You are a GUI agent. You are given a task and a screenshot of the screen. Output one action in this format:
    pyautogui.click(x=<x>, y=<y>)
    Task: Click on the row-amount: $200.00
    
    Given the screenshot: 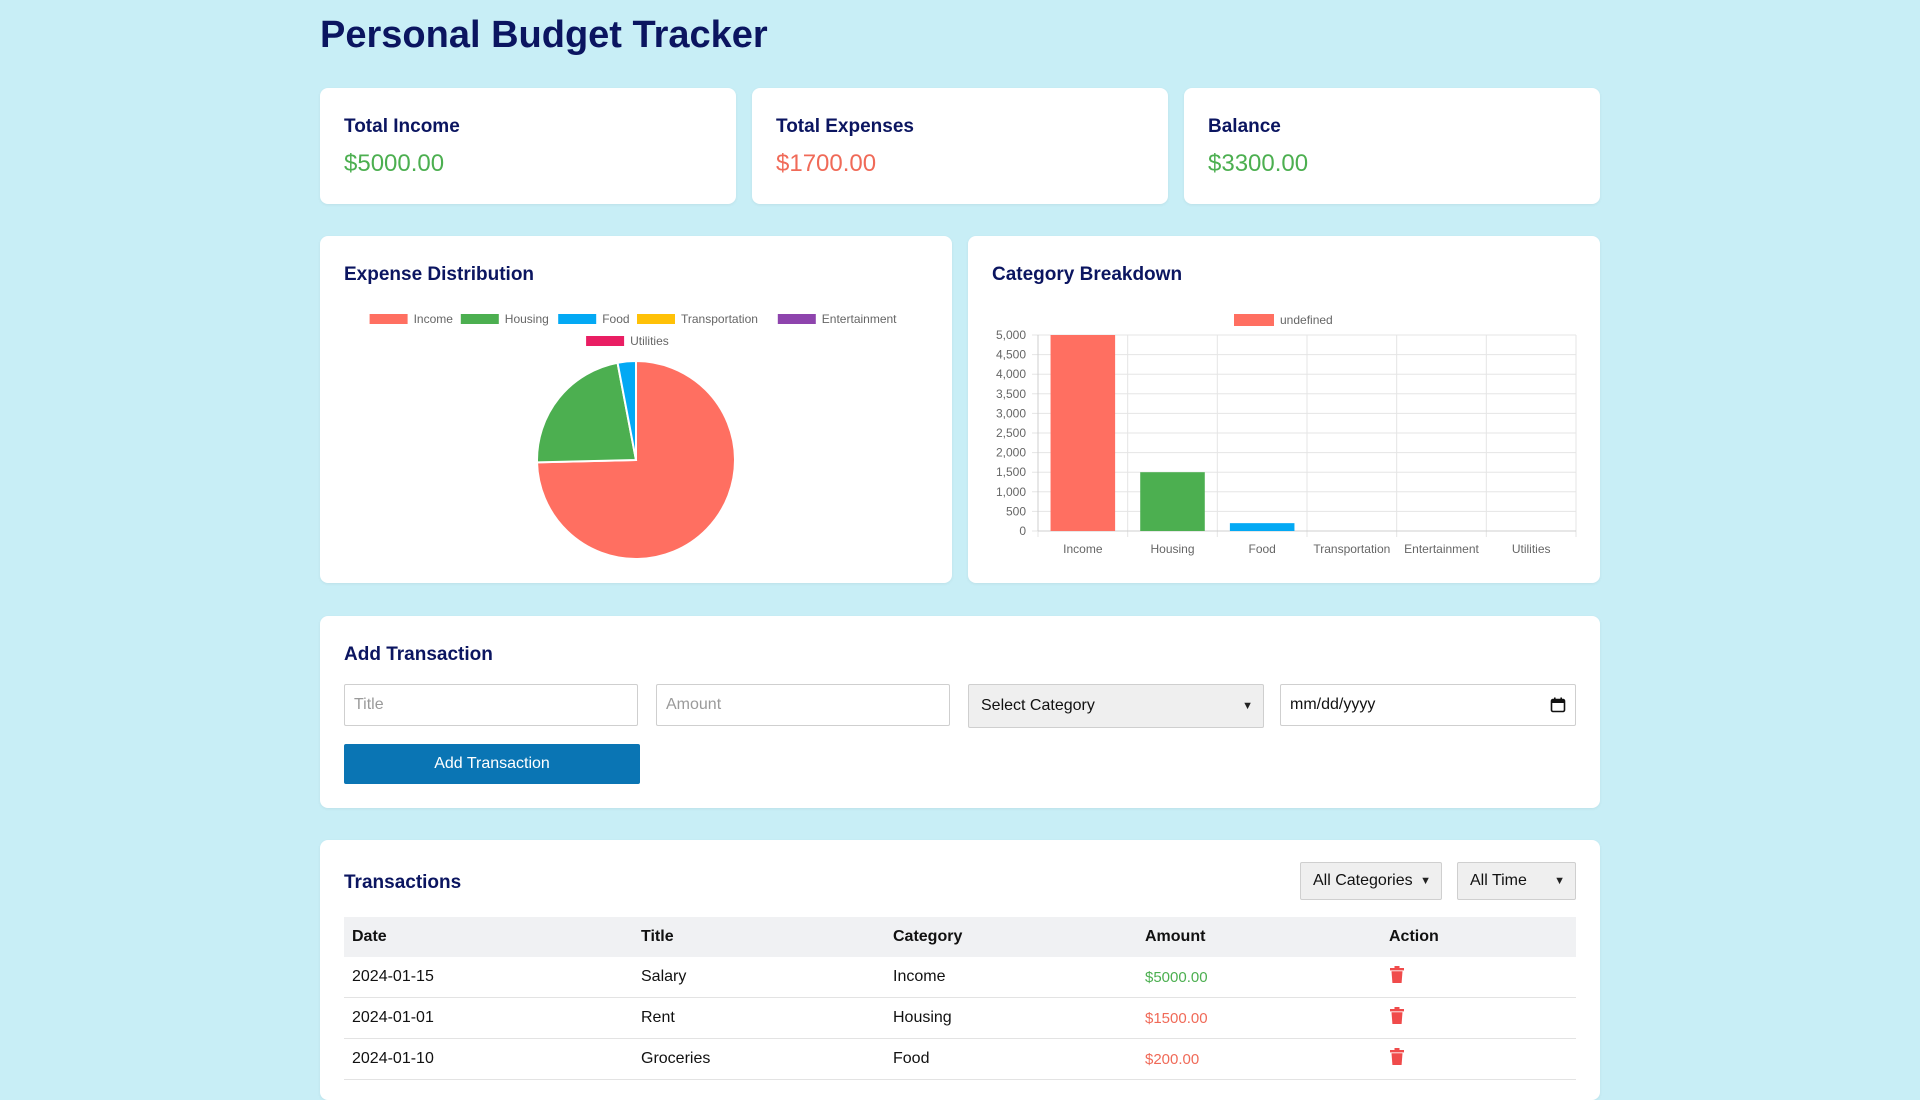 What is the action you would take?
    pyautogui.click(x=1259, y=1059)
    